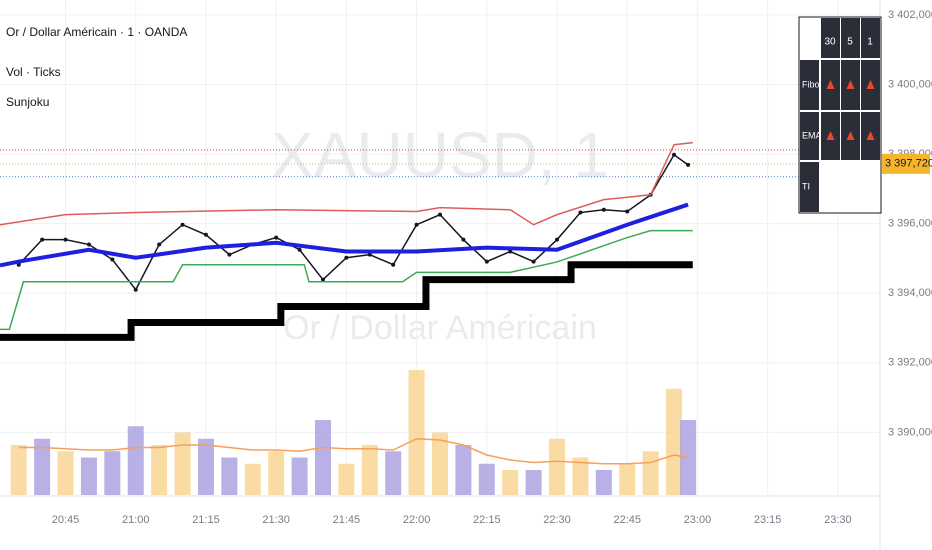 The height and width of the screenshot is (550, 932). I want to click on watermark-symbol: XAUUSD, 1, so click(440, 155).